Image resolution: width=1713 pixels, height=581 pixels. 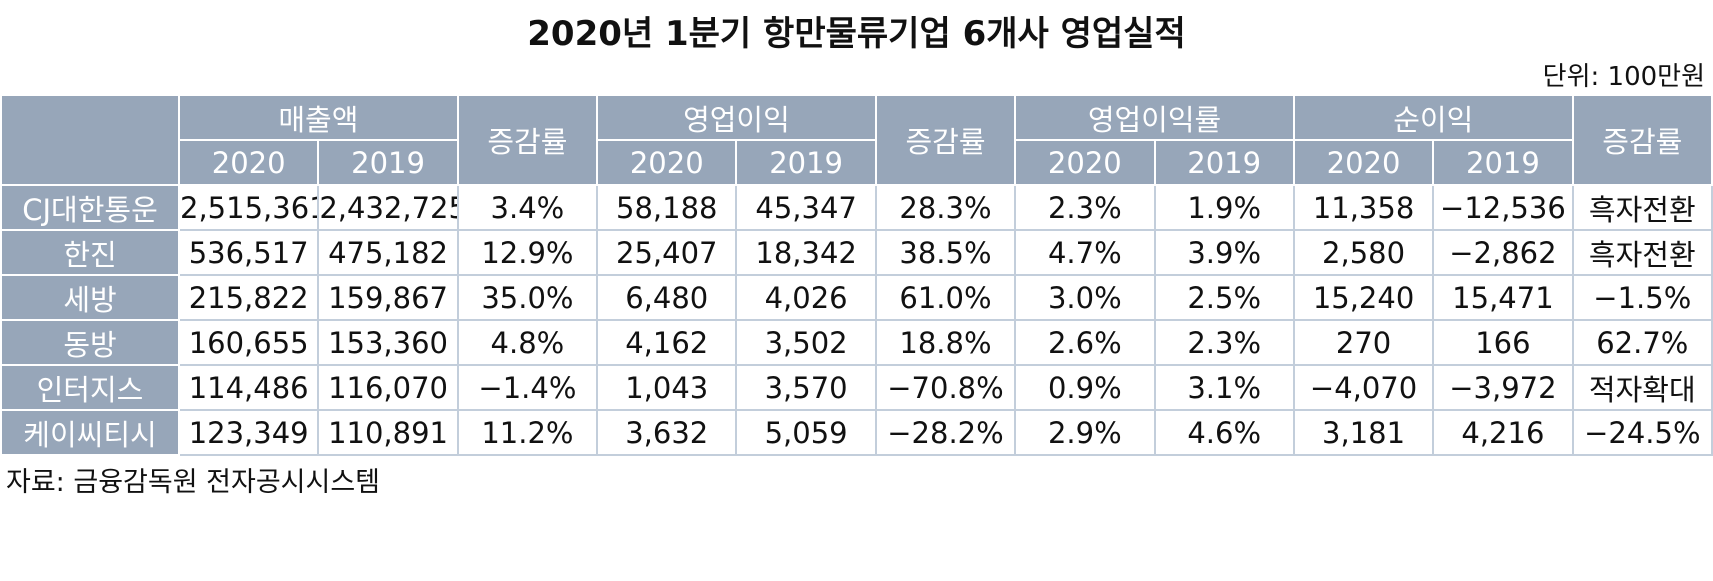 What do you see at coordinates (1363, 432) in the screenshot?
I see `cell: 3,181` at bounding box center [1363, 432].